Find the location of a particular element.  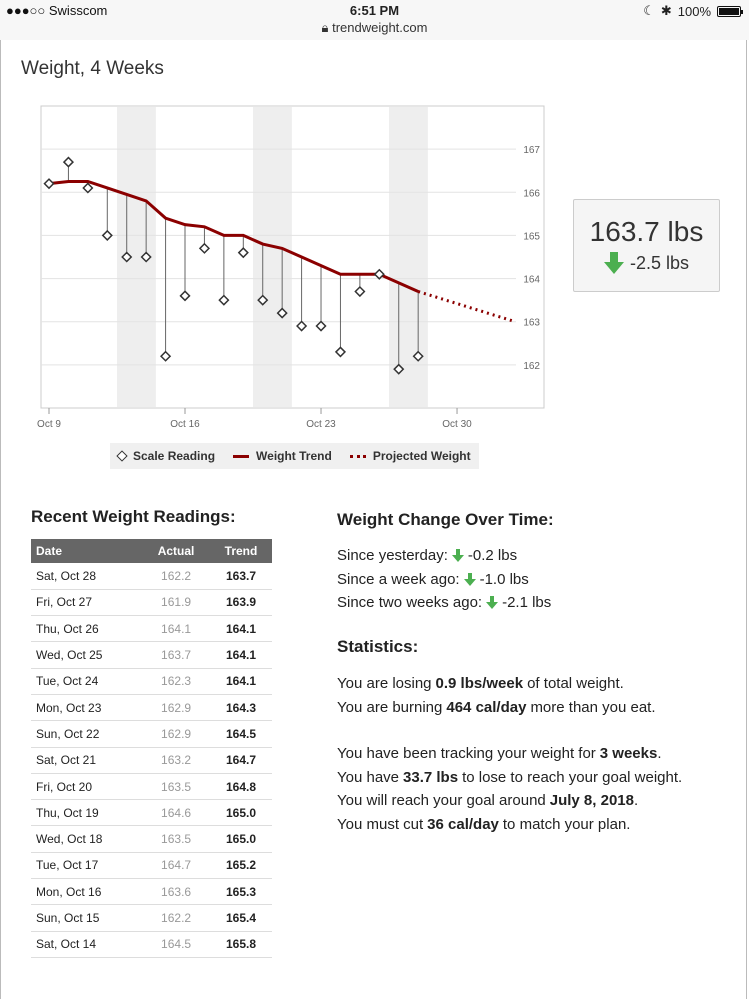

weekend-band is located at coordinates (272, 257).